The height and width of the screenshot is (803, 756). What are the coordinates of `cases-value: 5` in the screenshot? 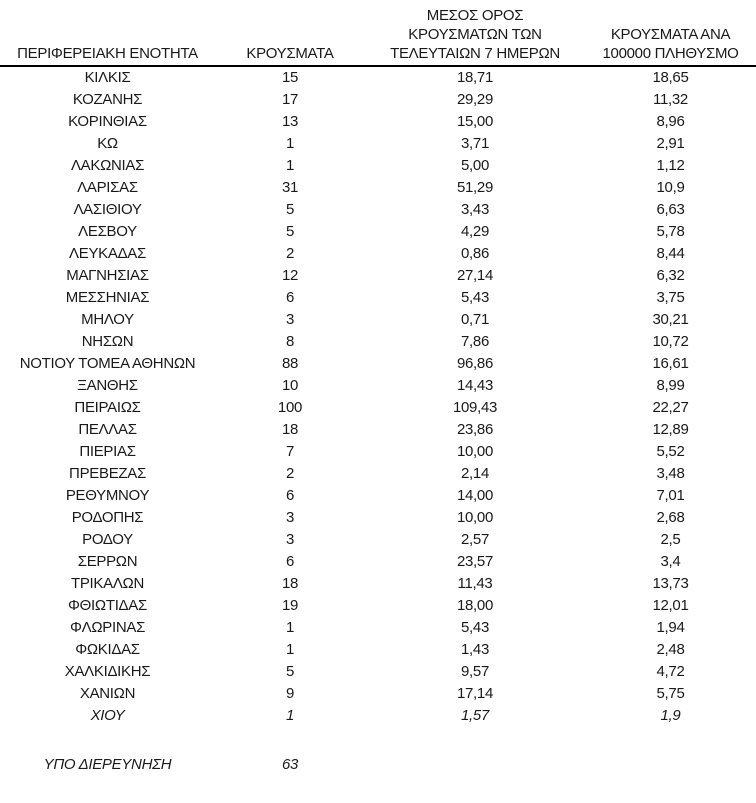 It's located at (290, 231).